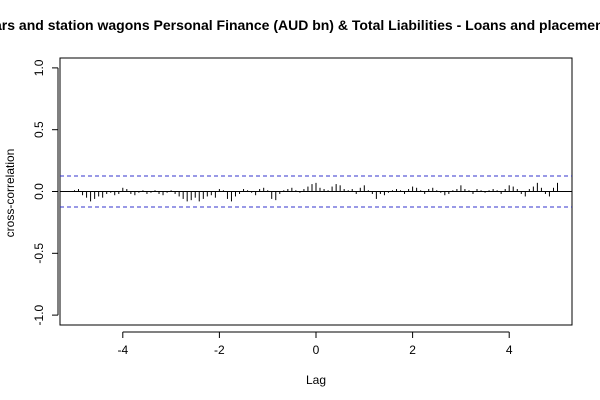 The height and width of the screenshot is (400, 600). What do you see at coordinates (509, 350) in the screenshot?
I see `x-tick-label: 4` at bounding box center [509, 350].